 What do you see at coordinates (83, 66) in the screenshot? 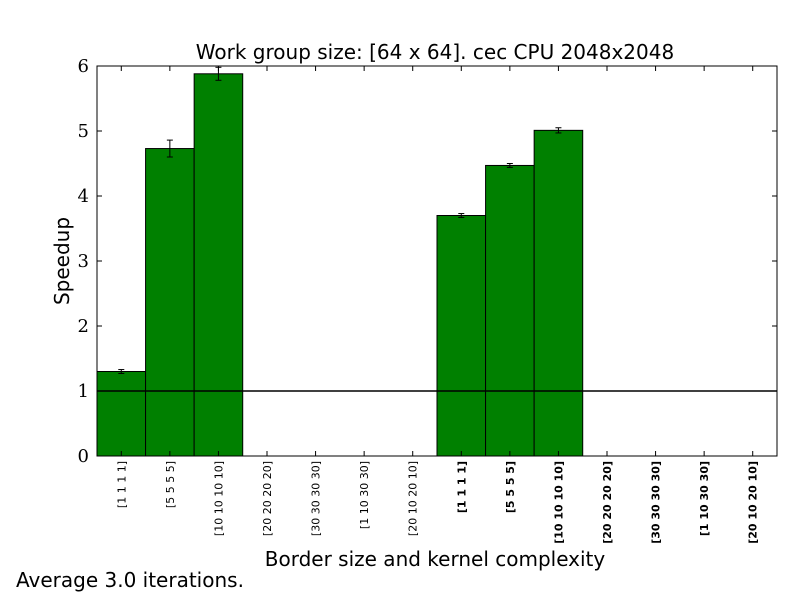
I see `y-tick-label: 6` at bounding box center [83, 66].